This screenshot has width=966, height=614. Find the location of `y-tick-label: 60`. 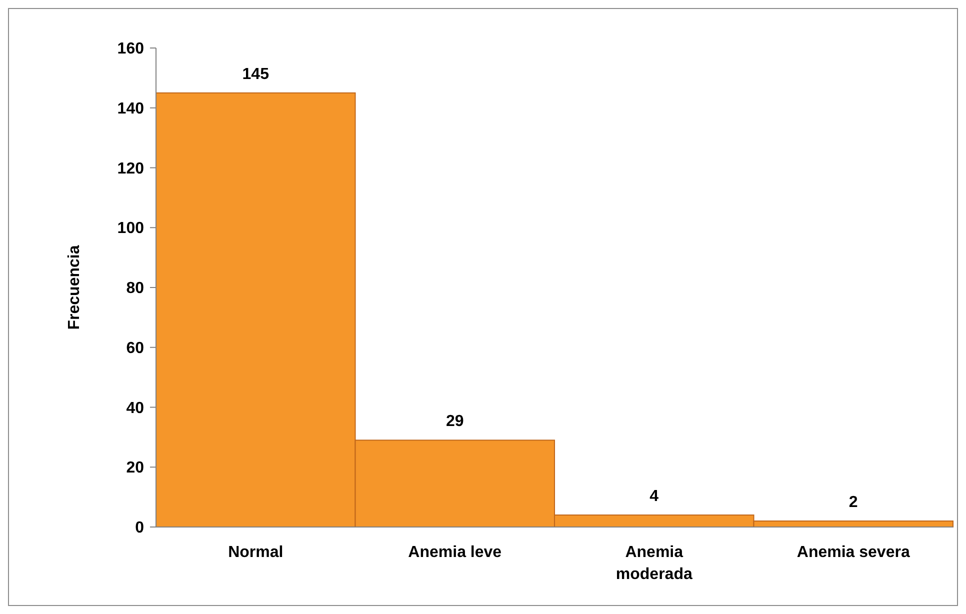

y-tick-label: 60 is located at coordinates (135, 348).